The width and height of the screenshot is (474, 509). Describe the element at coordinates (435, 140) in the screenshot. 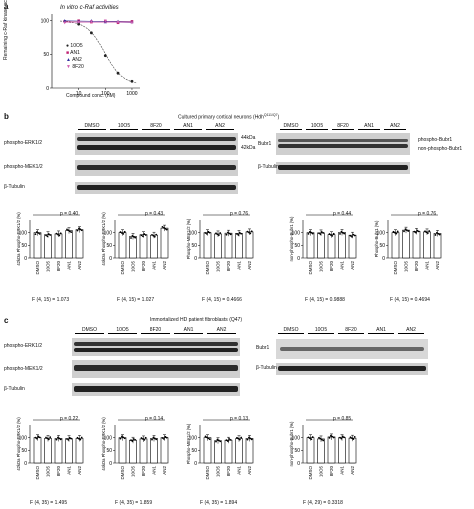

I see `band-label: phospho-Bubr1` at that location.